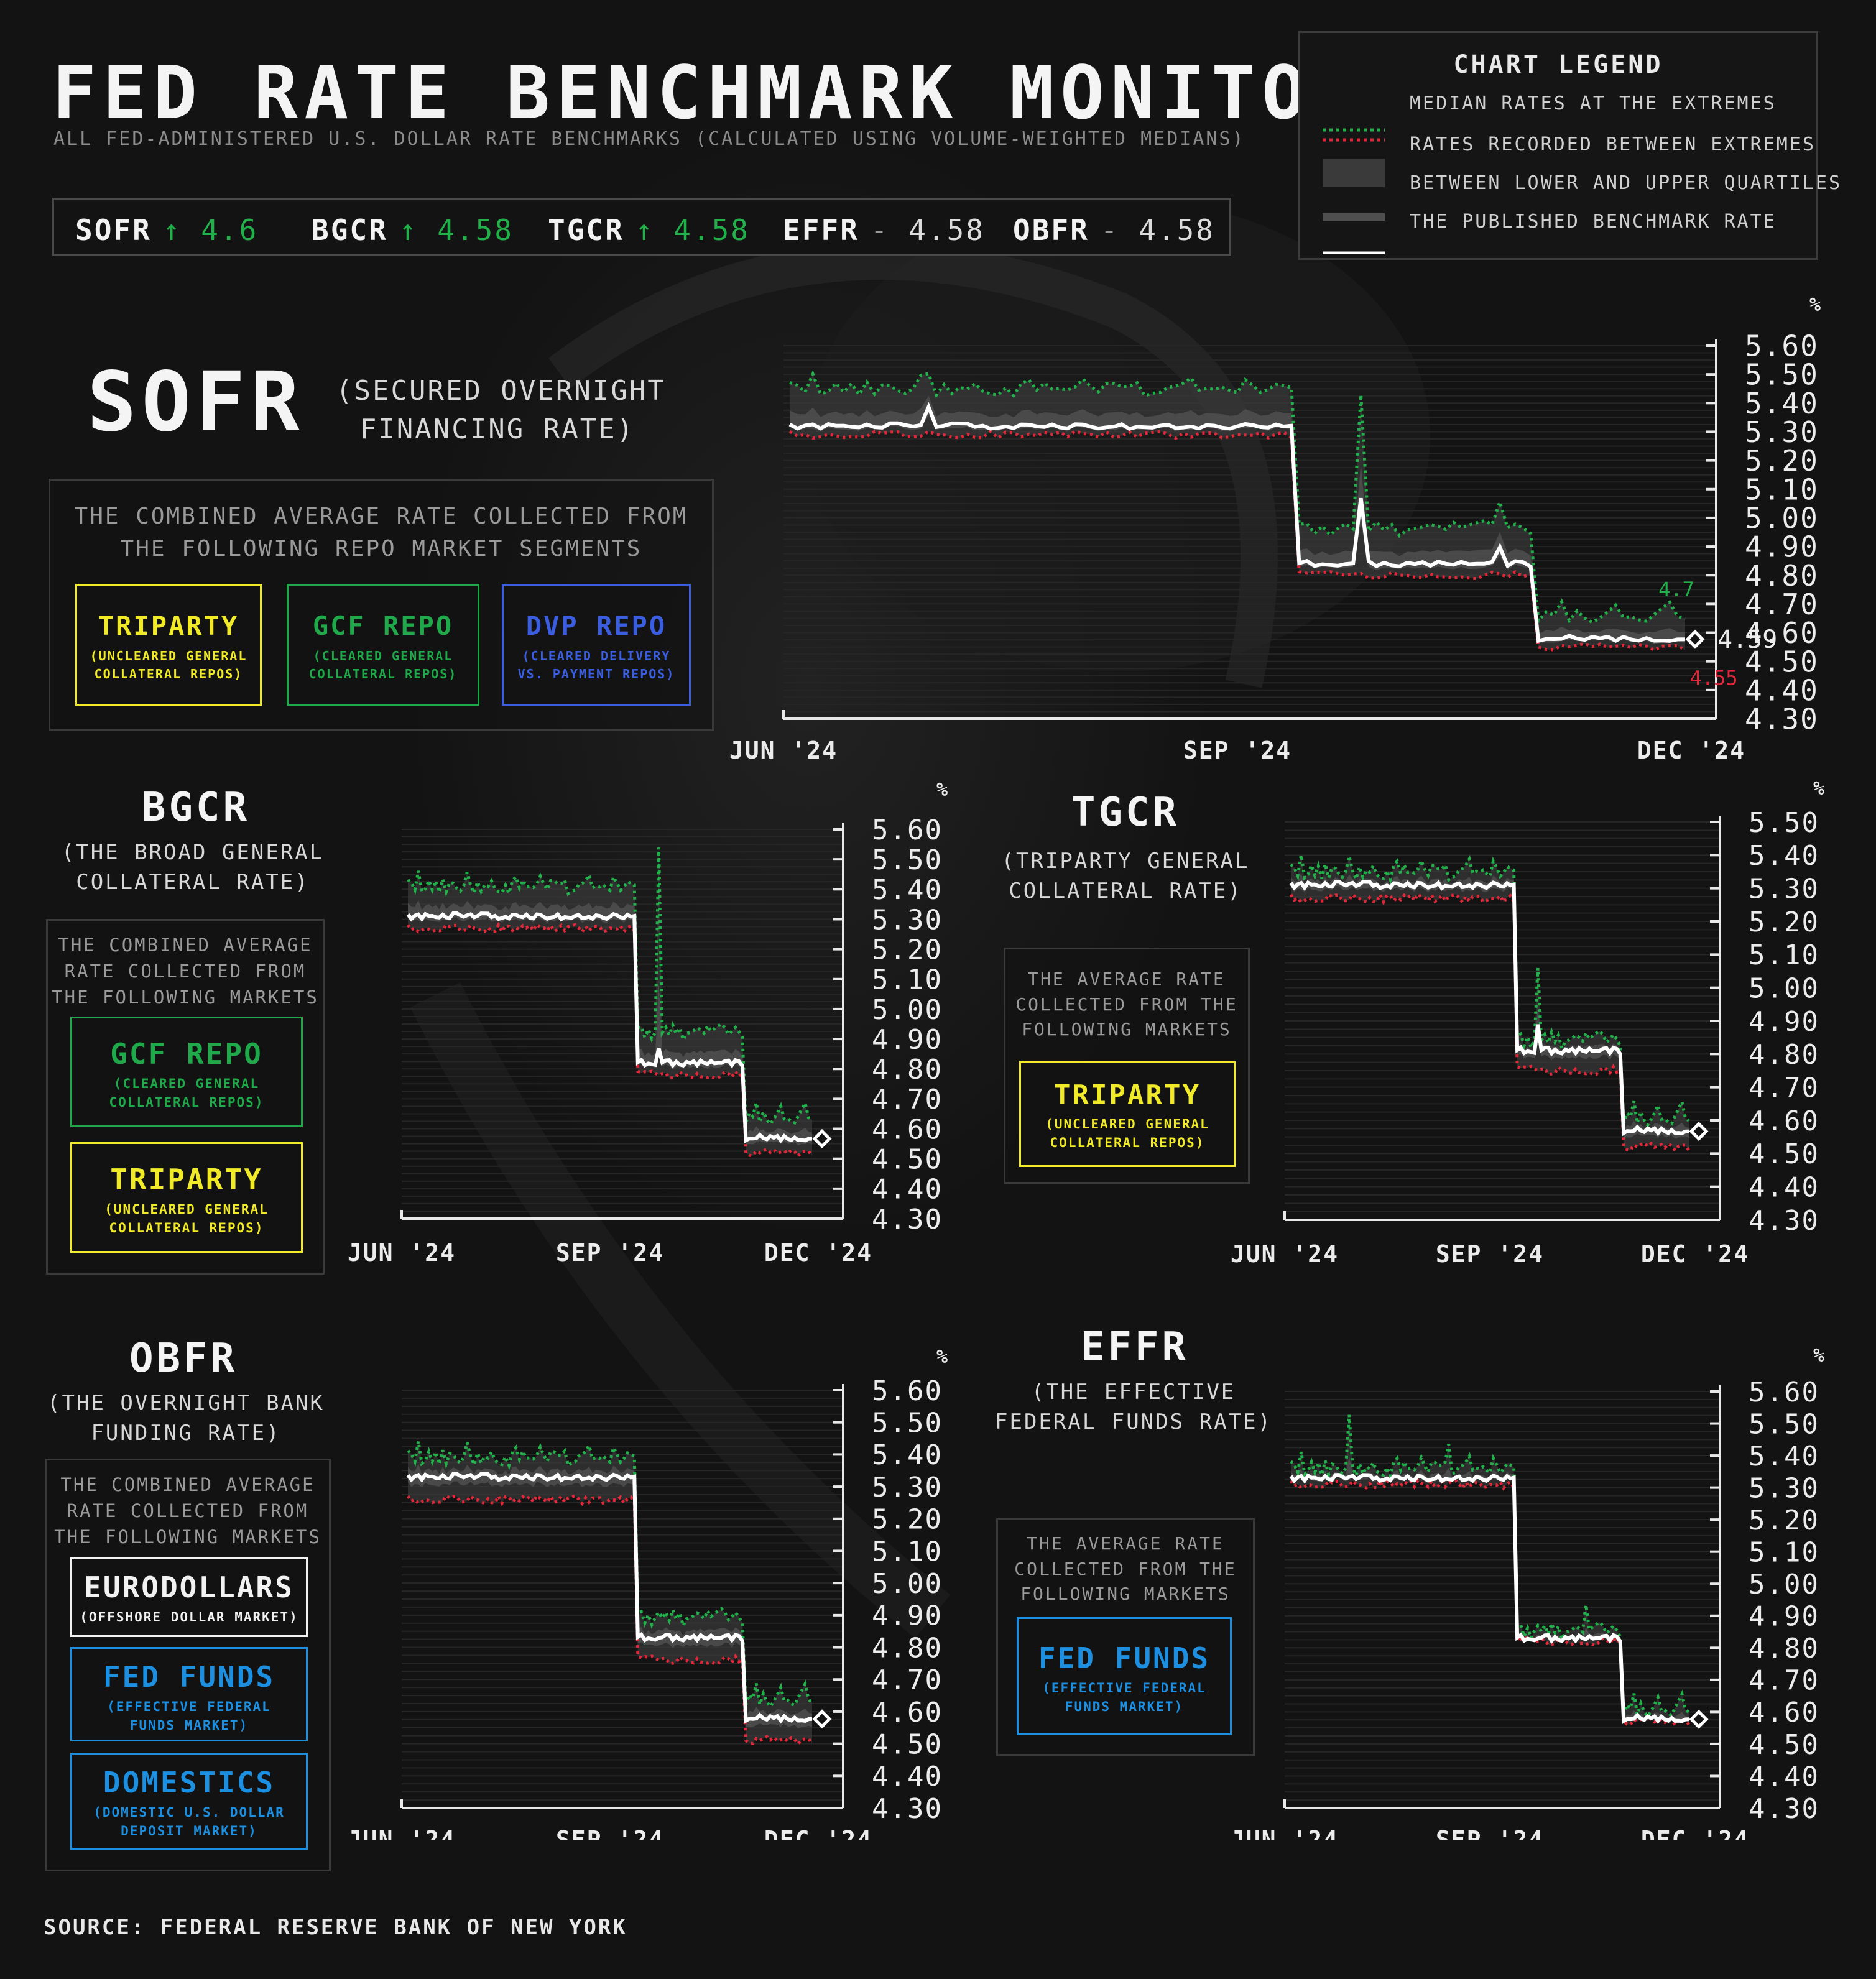  What do you see at coordinates (1558, 64) in the screenshot?
I see `legend-title: CHART LEGEND` at bounding box center [1558, 64].